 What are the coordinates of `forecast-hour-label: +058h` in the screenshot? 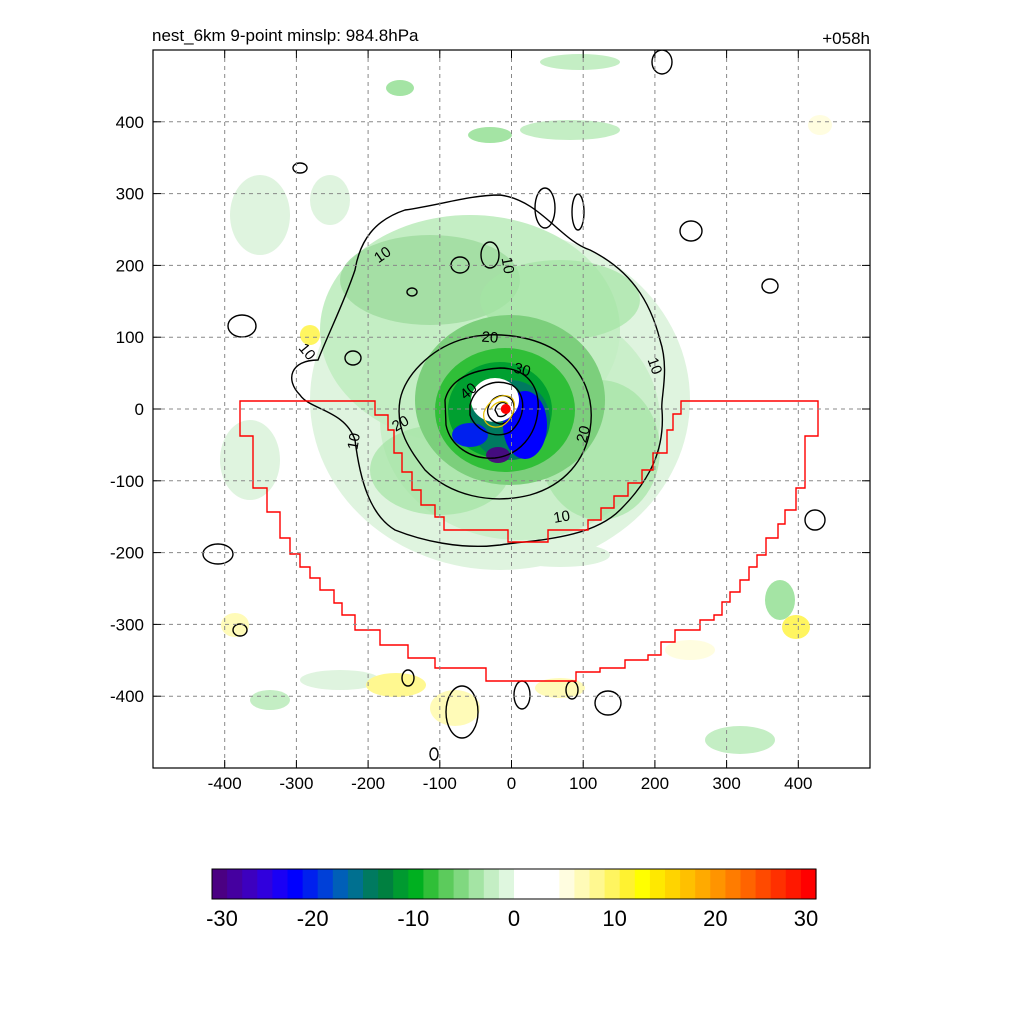 It's located at (846, 38).